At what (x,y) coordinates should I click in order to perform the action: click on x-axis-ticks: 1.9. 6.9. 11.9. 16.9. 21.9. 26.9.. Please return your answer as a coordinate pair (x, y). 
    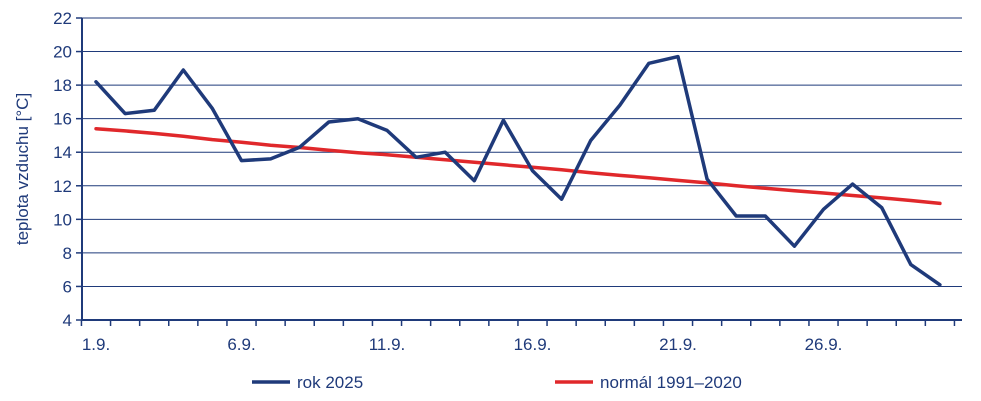
    Looking at the image, I should click on (518, 337).